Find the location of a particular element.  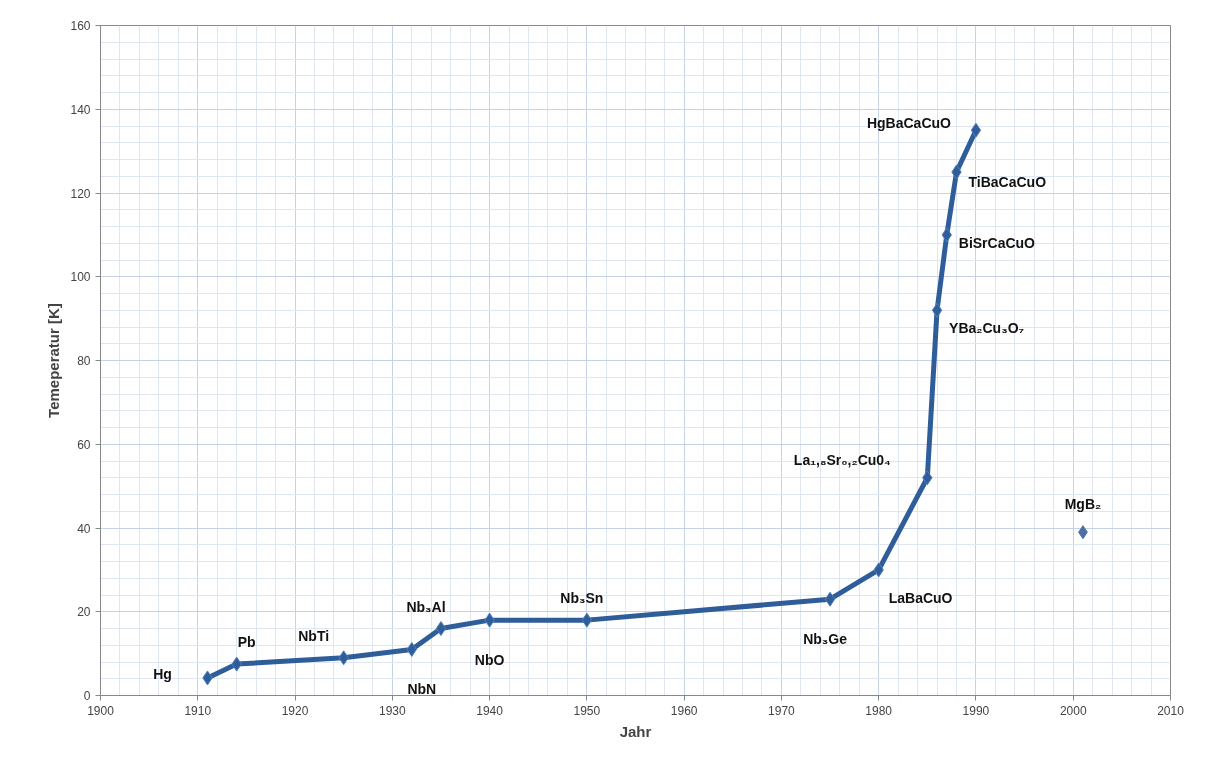

y-tick-label: 20 is located at coordinates (84, 612).